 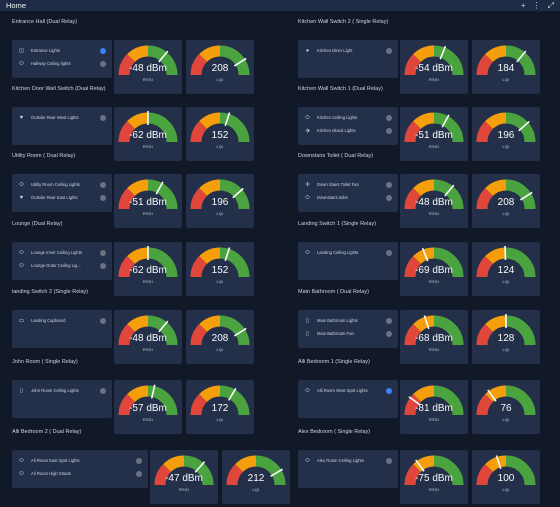 I want to click on switch-row: ▭Landing Cupboard, so click(x=62, y=320).